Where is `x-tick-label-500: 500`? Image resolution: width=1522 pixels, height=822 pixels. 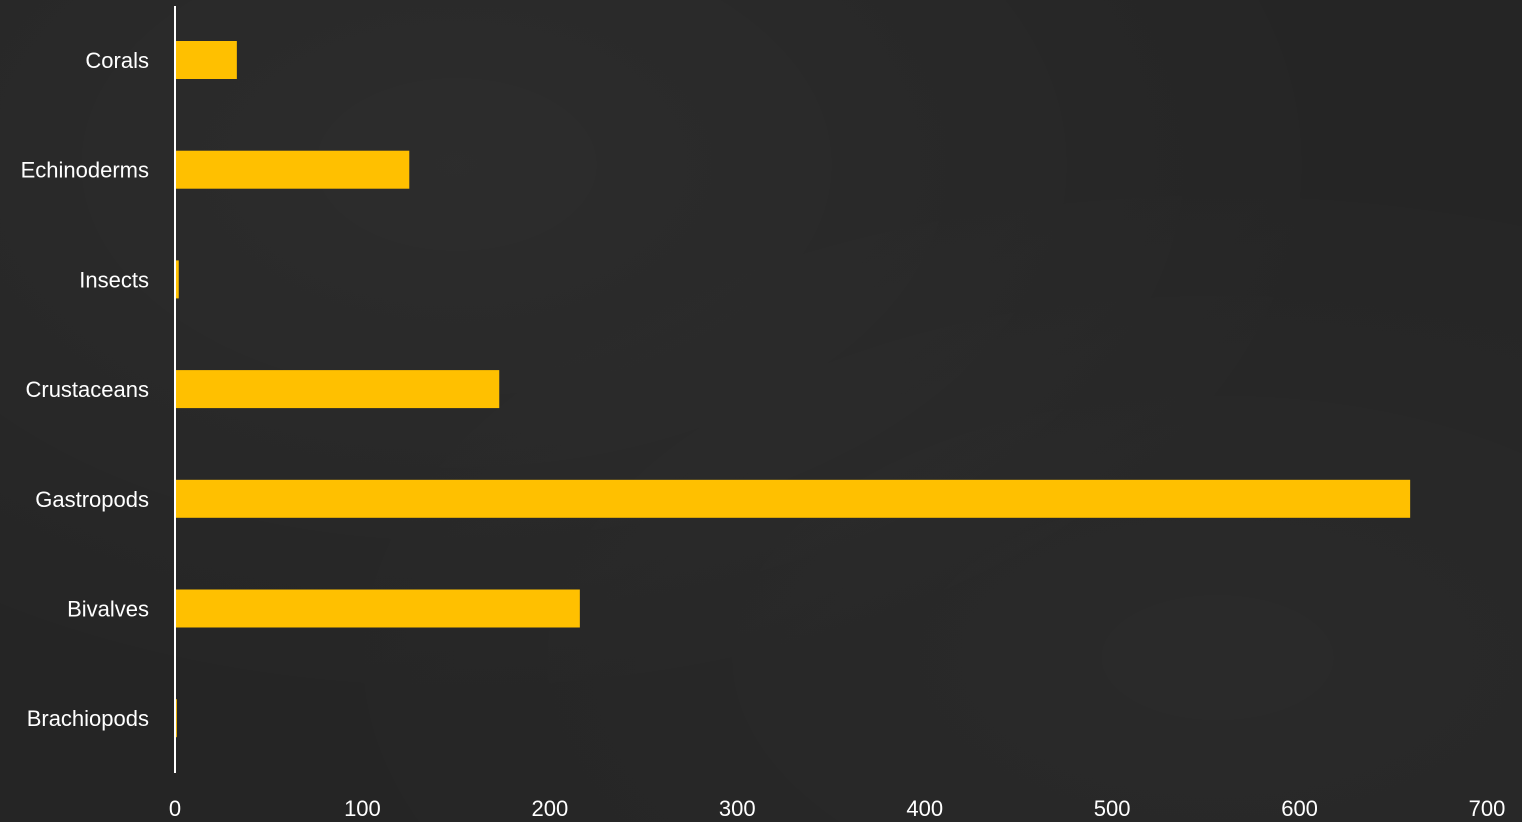 x-tick-label-500: 500 is located at coordinates (1112, 808).